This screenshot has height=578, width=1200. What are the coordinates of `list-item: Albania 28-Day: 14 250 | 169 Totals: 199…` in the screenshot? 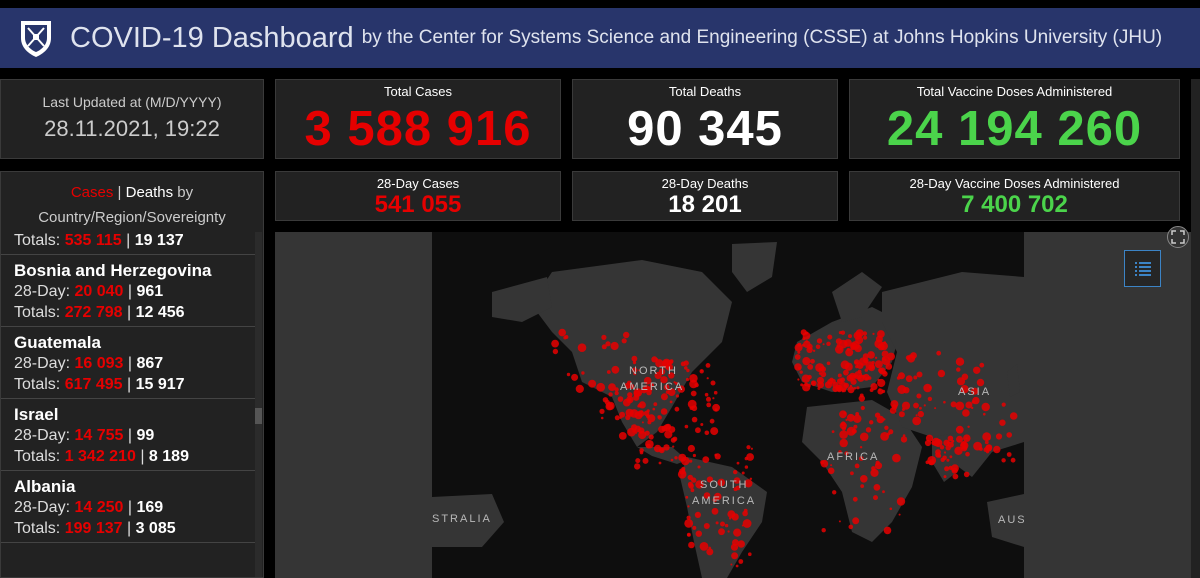 It's located at (128, 507).